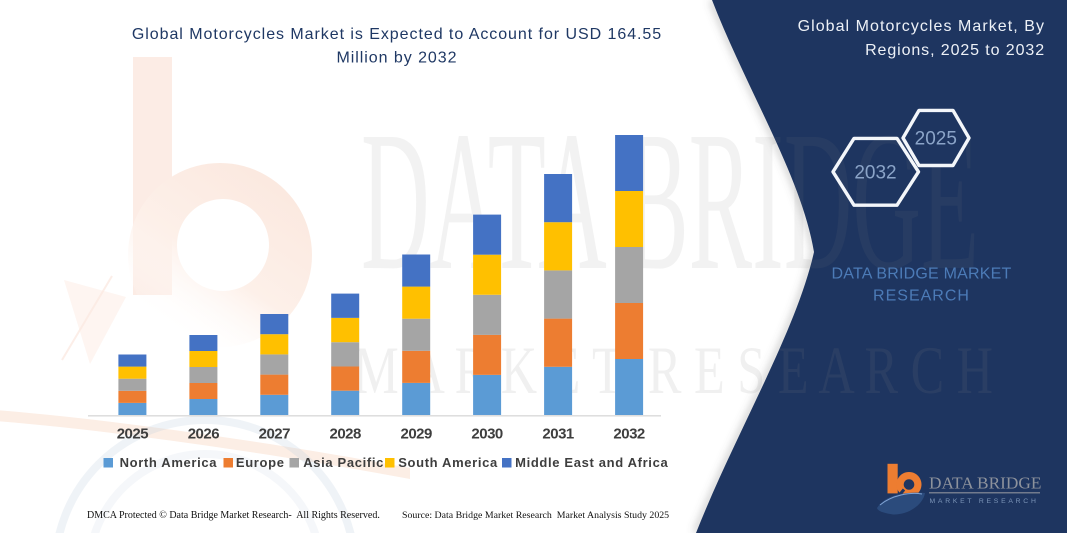 Image resolution: width=1067 pixels, height=538 pixels. Describe the element at coordinates (558, 434) in the screenshot. I see `svg-text: 2031` at that location.